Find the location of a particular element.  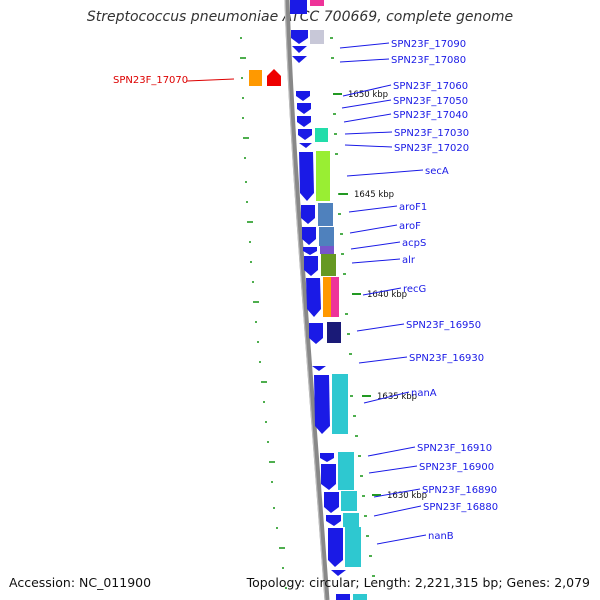

gene-label: SPN23F_17060 is located at coordinates (430, 86).